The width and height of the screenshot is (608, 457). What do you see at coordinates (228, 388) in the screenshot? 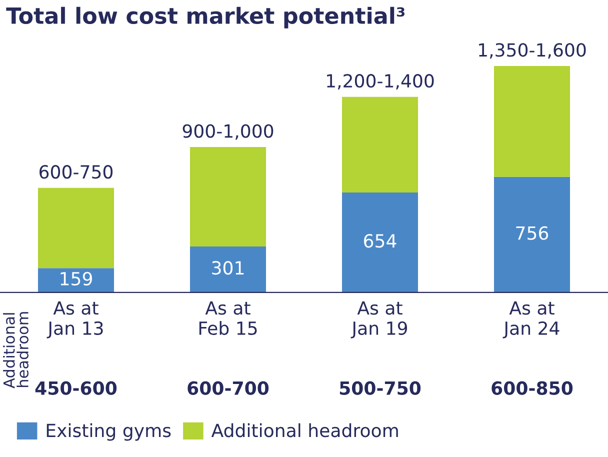
I see `text: 600-700` at bounding box center [228, 388].